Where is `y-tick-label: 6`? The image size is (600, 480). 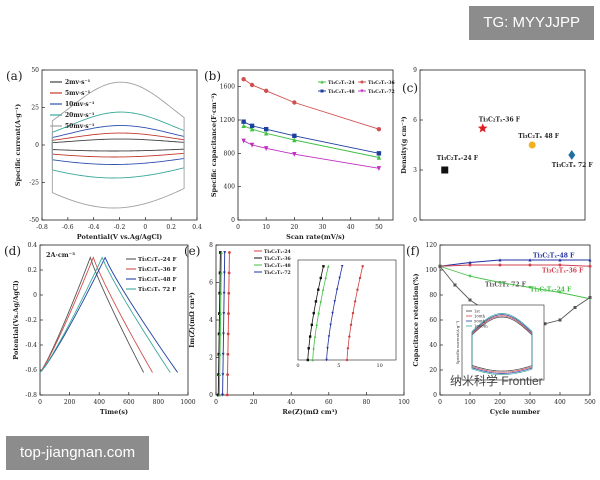
y-tick-label: 6 is located at coordinates (211, 283).